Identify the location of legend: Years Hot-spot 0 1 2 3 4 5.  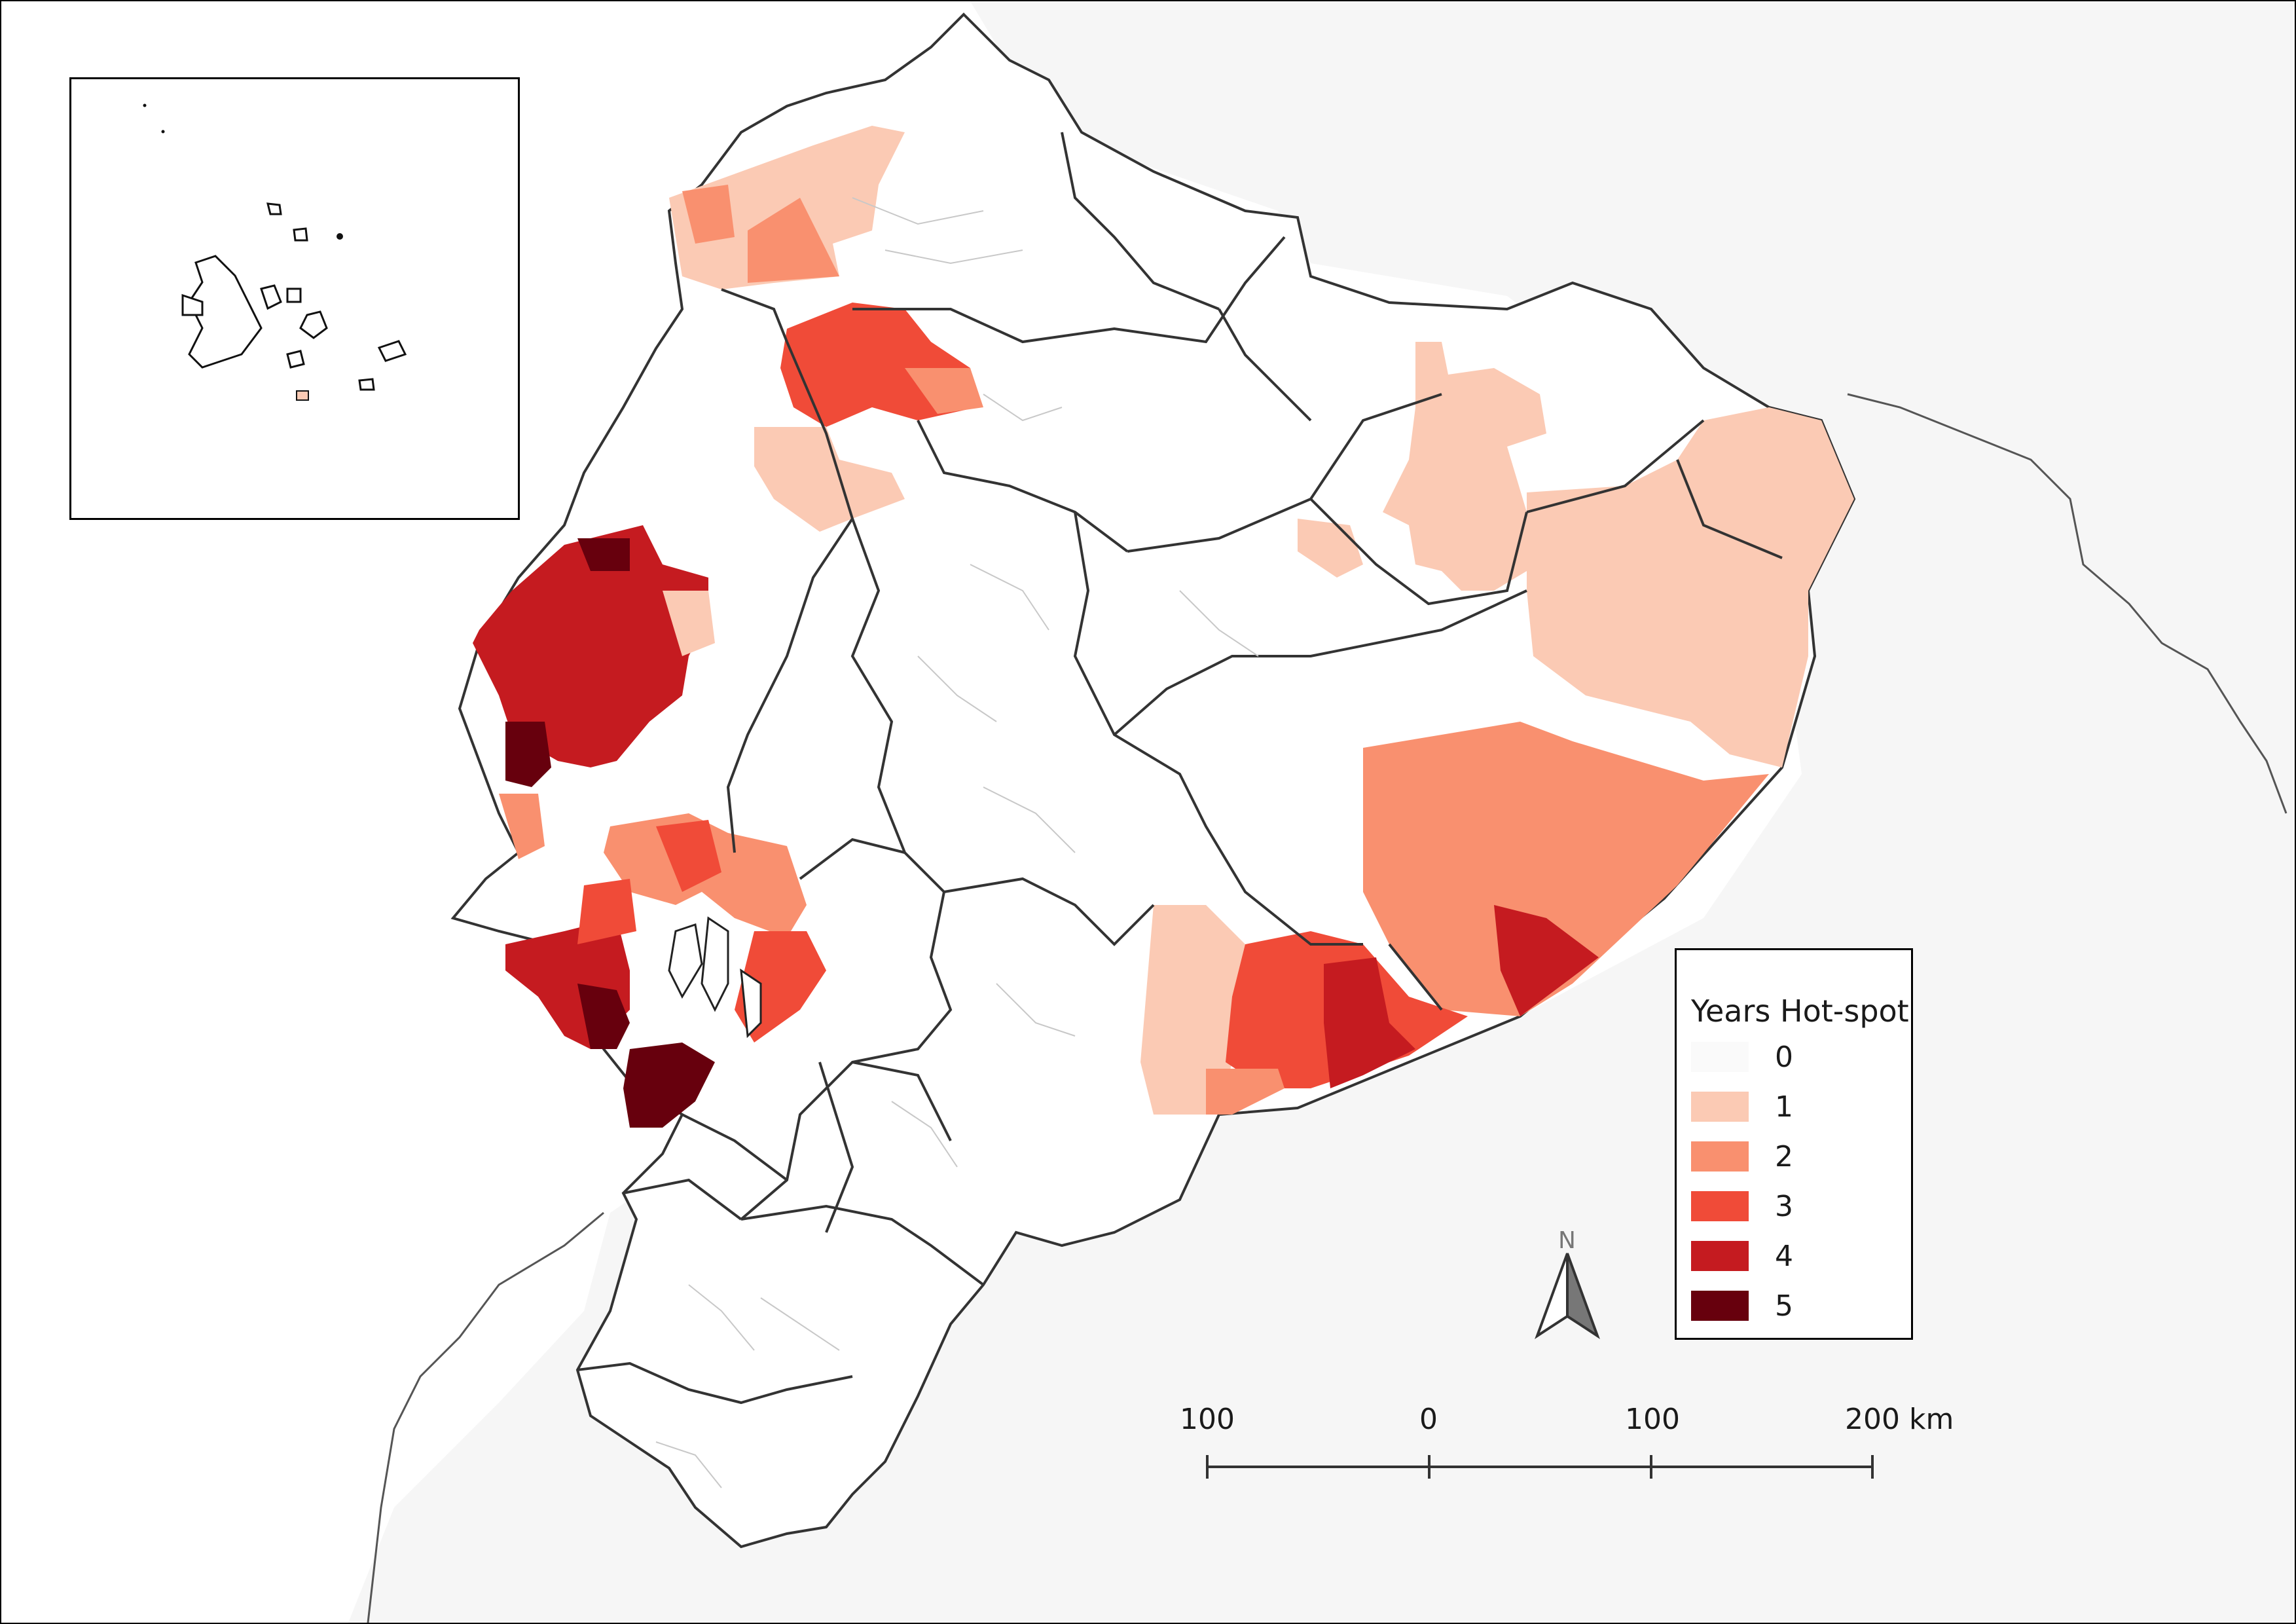
(1794, 1144).